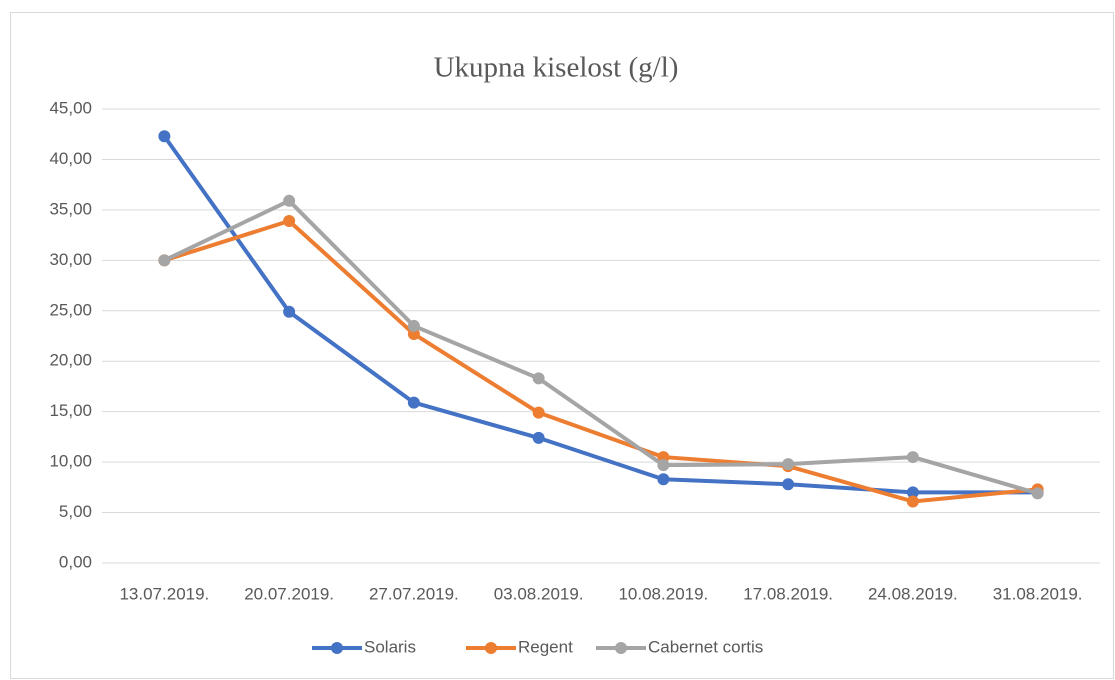 The width and height of the screenshot is (1115, 680). I want to click on x-tick-label: 31.08.2019., so click(1038, 593).